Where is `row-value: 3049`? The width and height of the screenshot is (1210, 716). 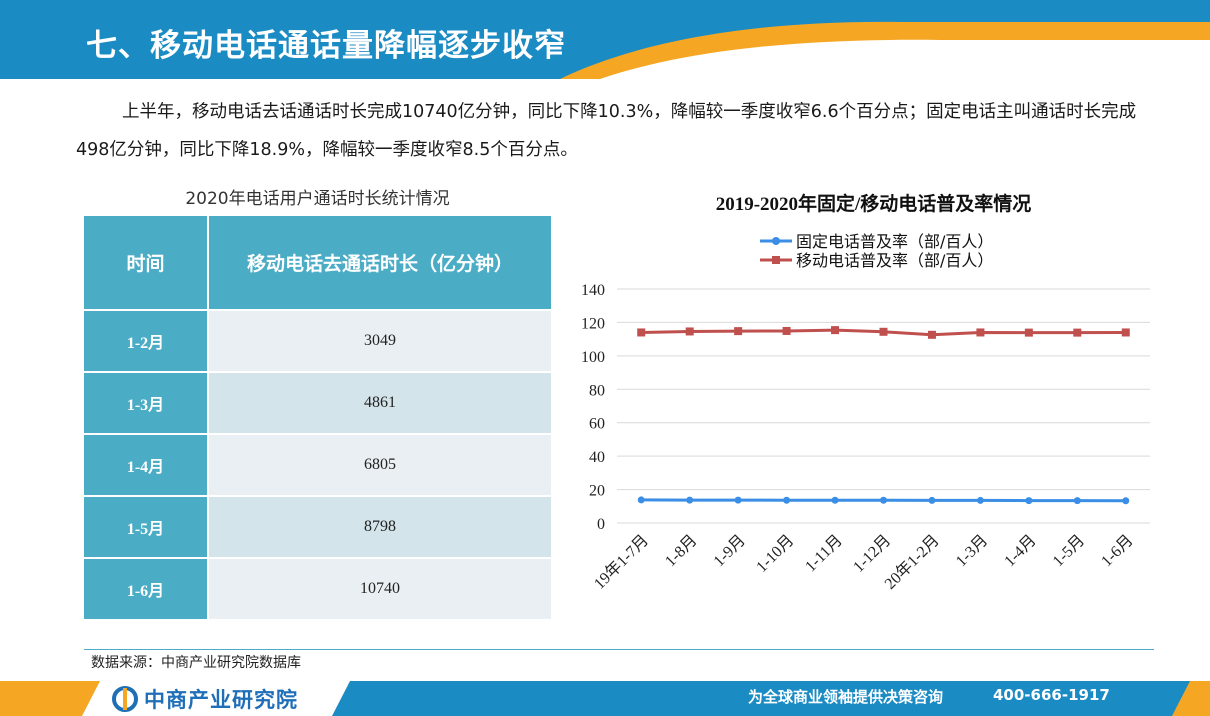
row-value: 3049 is located at coordinates (379, 340).